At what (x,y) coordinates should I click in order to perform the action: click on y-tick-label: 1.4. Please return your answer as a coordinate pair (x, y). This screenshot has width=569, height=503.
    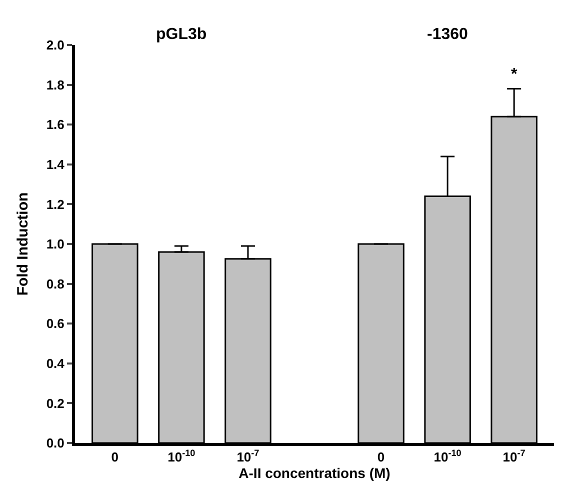
    Looking at the image, I should click on (56, 164).